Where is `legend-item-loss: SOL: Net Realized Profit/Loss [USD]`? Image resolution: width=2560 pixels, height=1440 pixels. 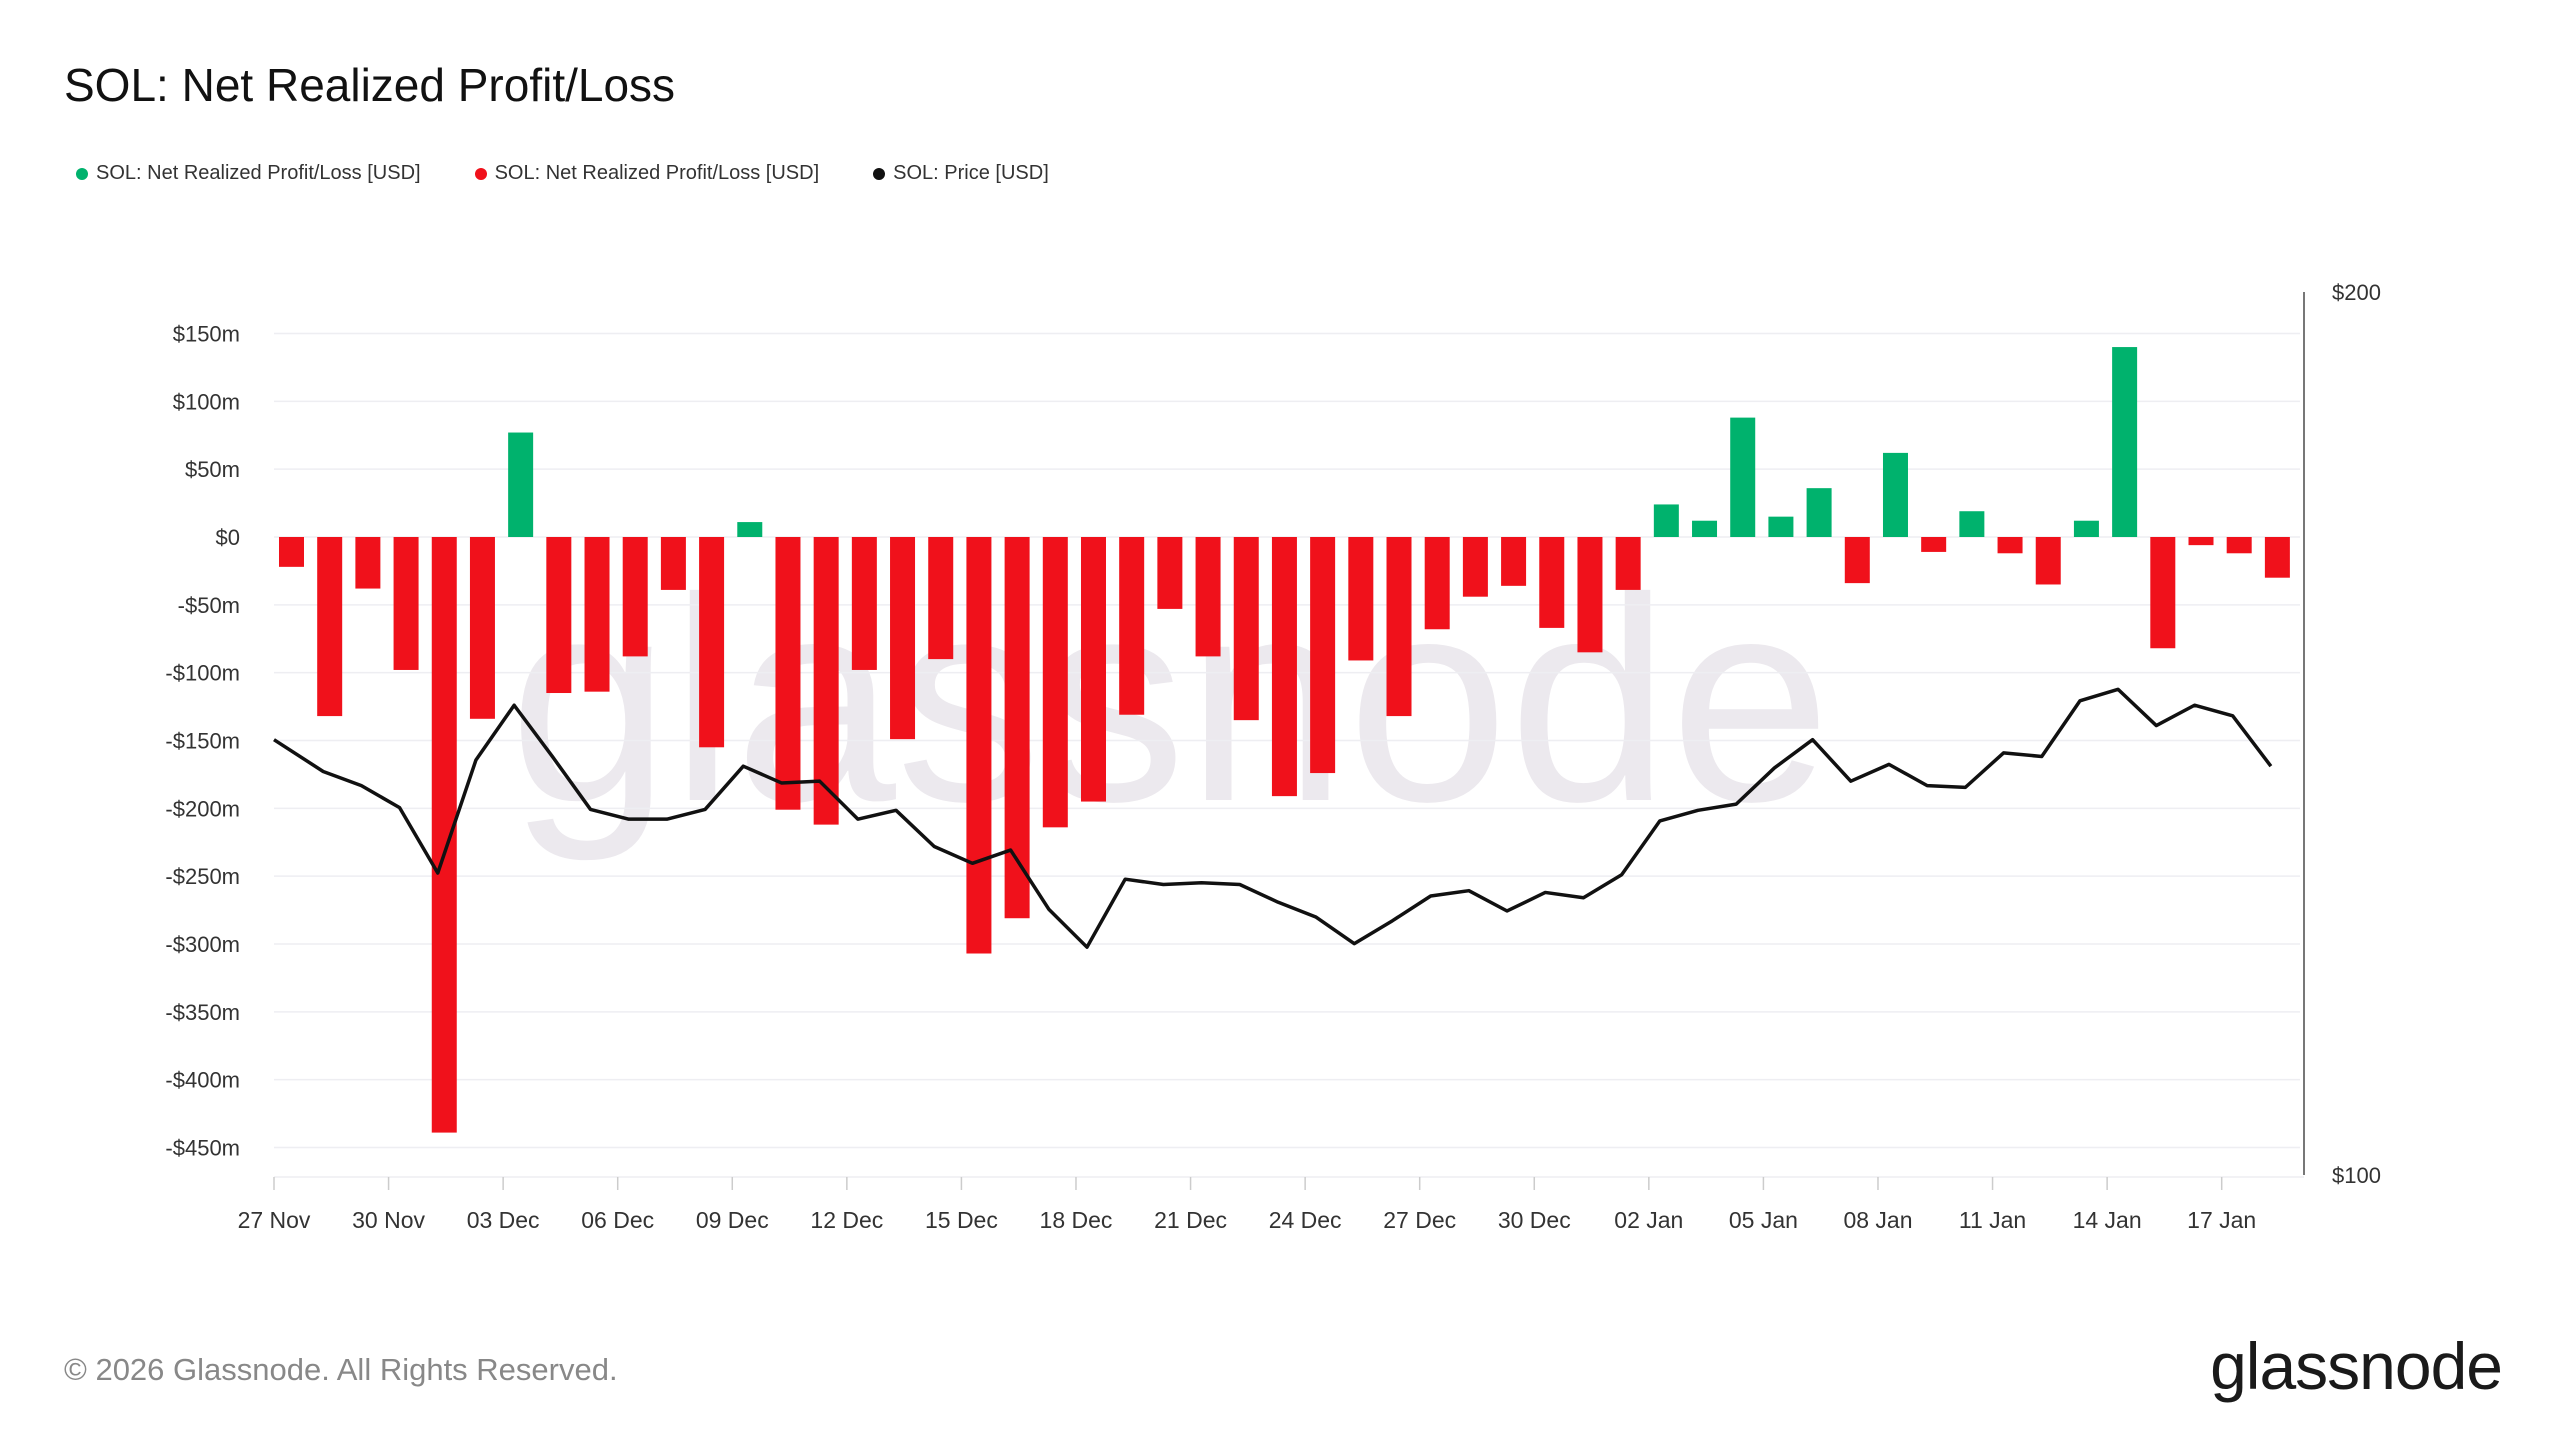 legend-item-loss: SOL: Net Realized Profit/Loss [USD] is located at coordinates (647, 173).